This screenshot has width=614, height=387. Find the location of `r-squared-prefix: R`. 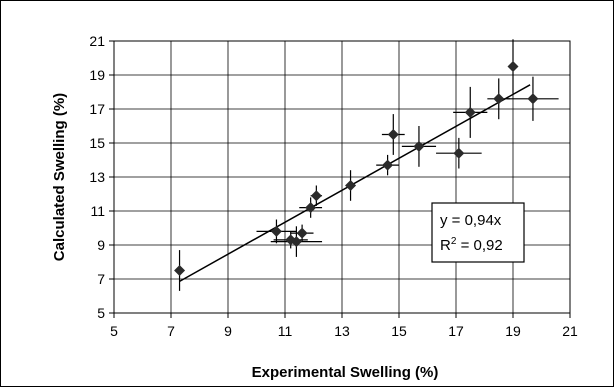

r-squared-prefix: R is located at coordinates (445, 245).